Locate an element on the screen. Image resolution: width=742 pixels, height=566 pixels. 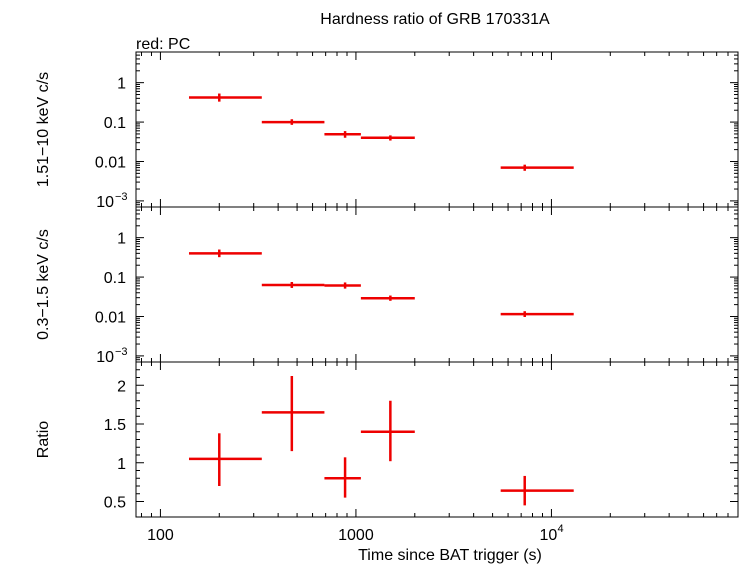
x-axis-label: Time since BAT trigger (s) is located at coordinates (450, 555).